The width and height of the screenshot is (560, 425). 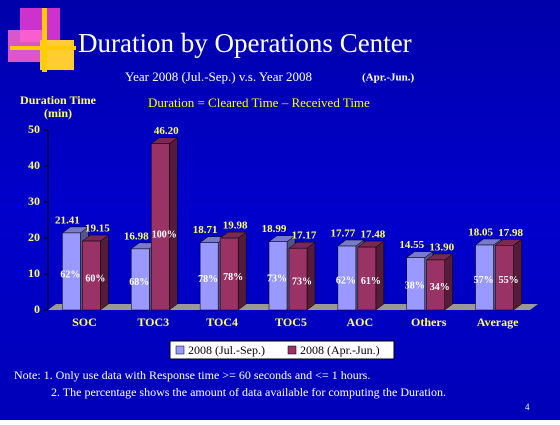 What do you see at coordinates (360, 322) in the screenshot?
I see `x-tick-label: AOC` at bounding box center [360, 322].